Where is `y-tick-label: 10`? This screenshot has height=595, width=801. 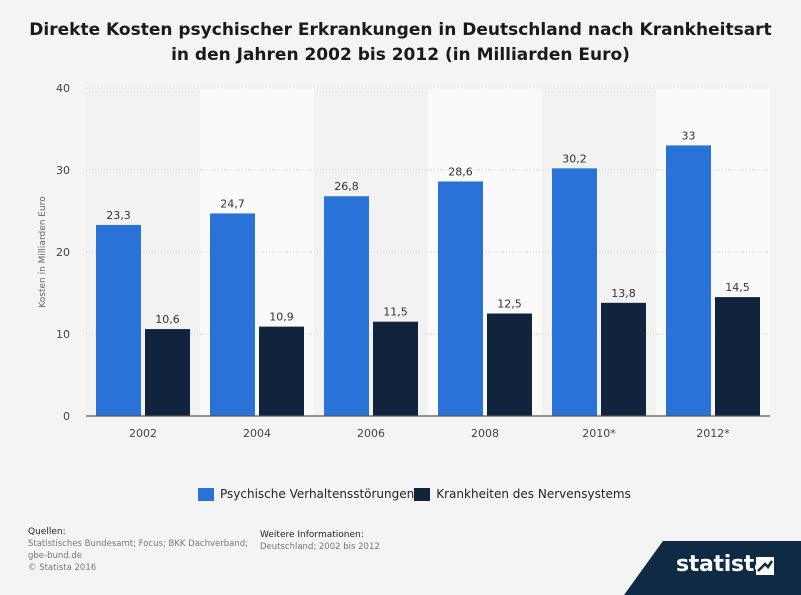
y-tick-label: 10 is located at coordinates (63, 334).